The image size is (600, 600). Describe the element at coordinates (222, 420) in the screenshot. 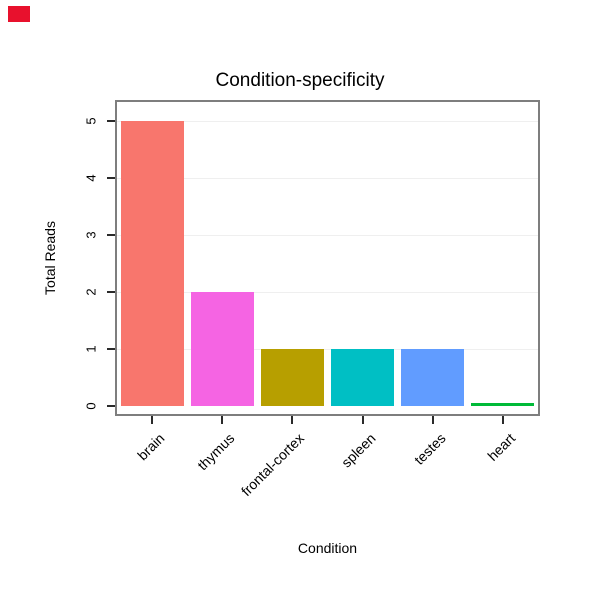

I see `x-tick-thymus` at that location.